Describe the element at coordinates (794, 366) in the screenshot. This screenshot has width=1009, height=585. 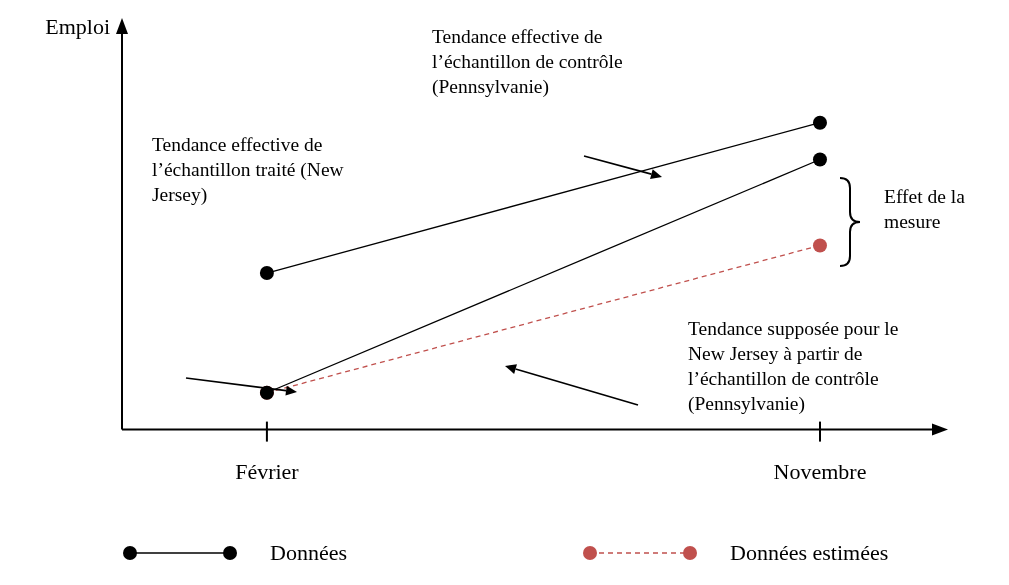
I see `annotation: Tendance supposée pour le New Jersey à partir de l’échantillon de contrôle (Pennsylvanie)` at that location.